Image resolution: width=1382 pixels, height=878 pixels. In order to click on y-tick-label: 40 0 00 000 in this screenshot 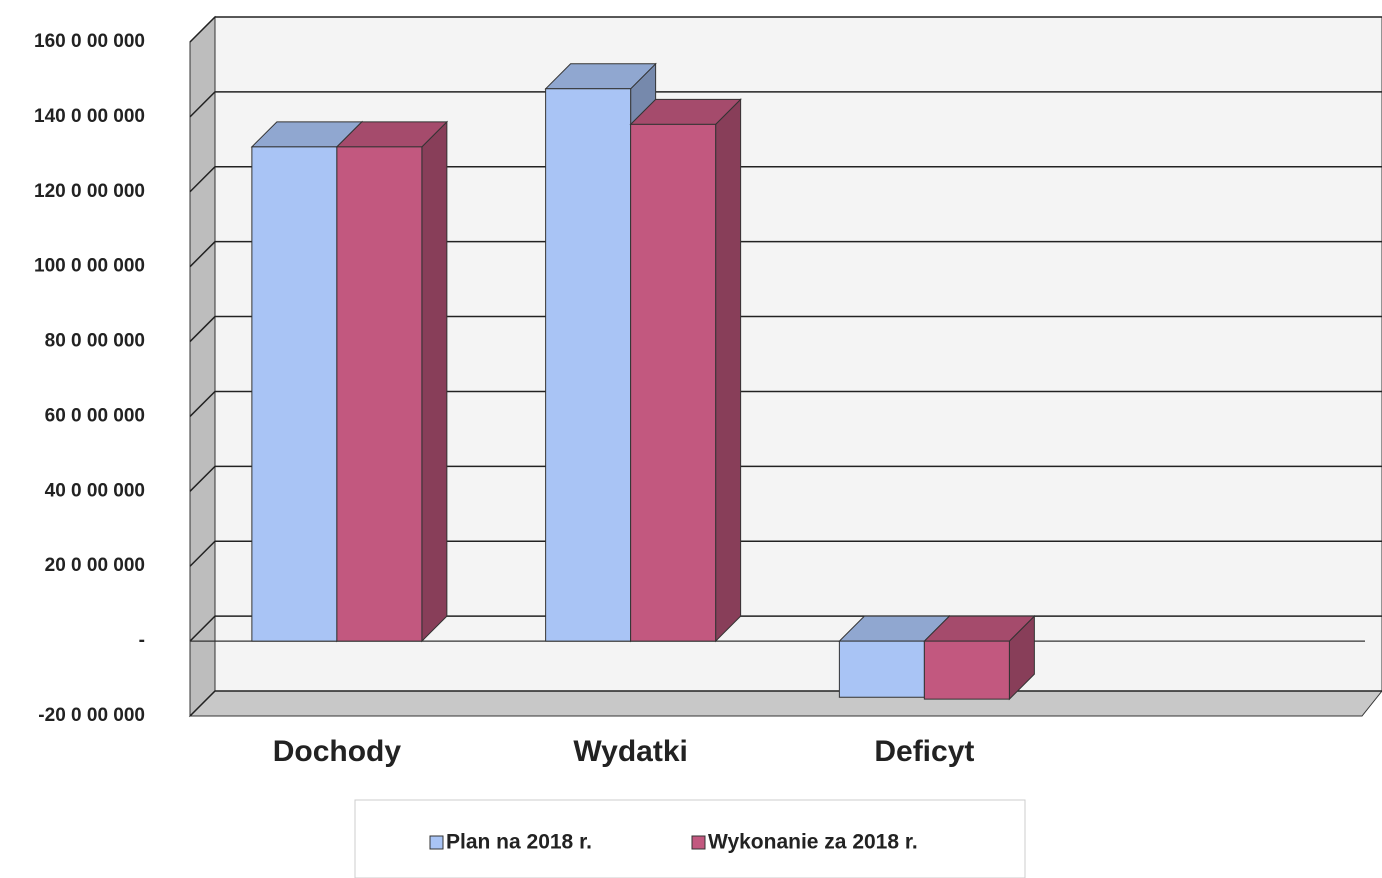, I will do `click(95, 490)`.